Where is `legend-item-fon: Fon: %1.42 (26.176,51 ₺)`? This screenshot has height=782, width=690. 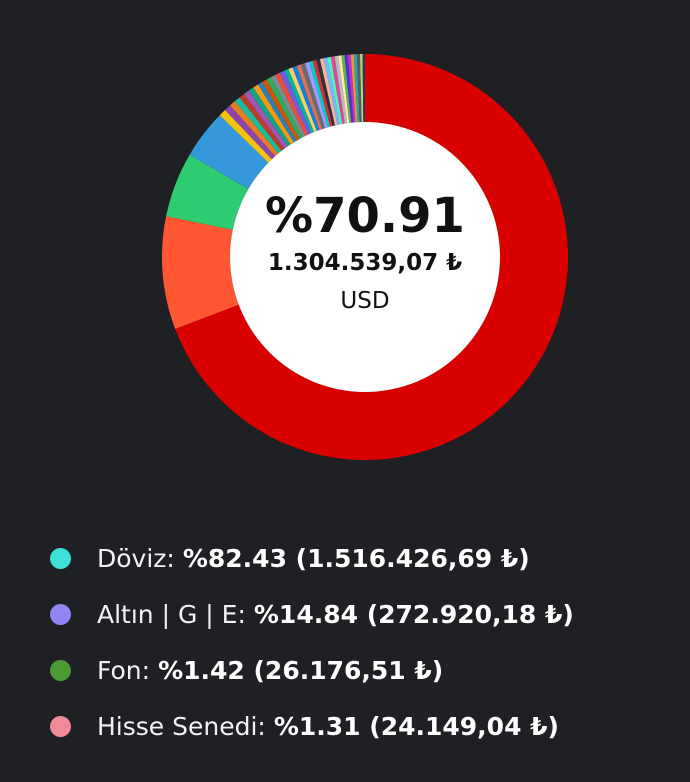
legend-item-fon: Fon: %1.42 (26.176,51 ₺) is located at coordinates (360, 670).